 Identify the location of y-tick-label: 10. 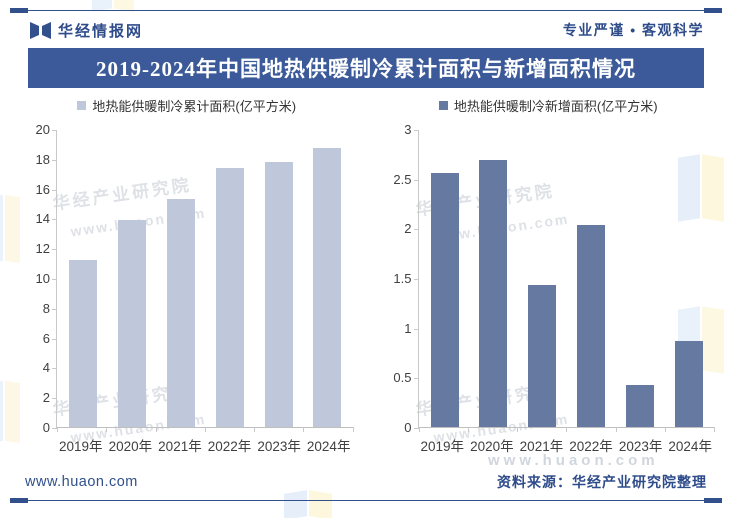
(42, 278).